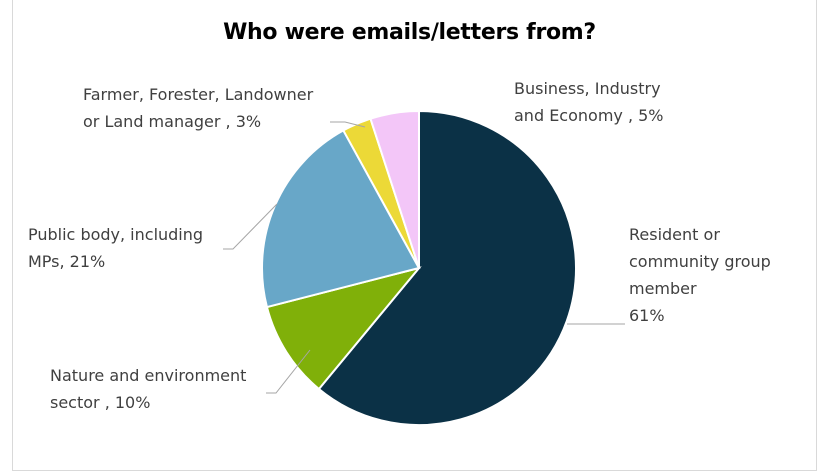 The image size is (819, 473). What do you see at coordinates (663, 288) in the screenshot?
I see `slice-label-line: member` at bounding box center [663, 288].